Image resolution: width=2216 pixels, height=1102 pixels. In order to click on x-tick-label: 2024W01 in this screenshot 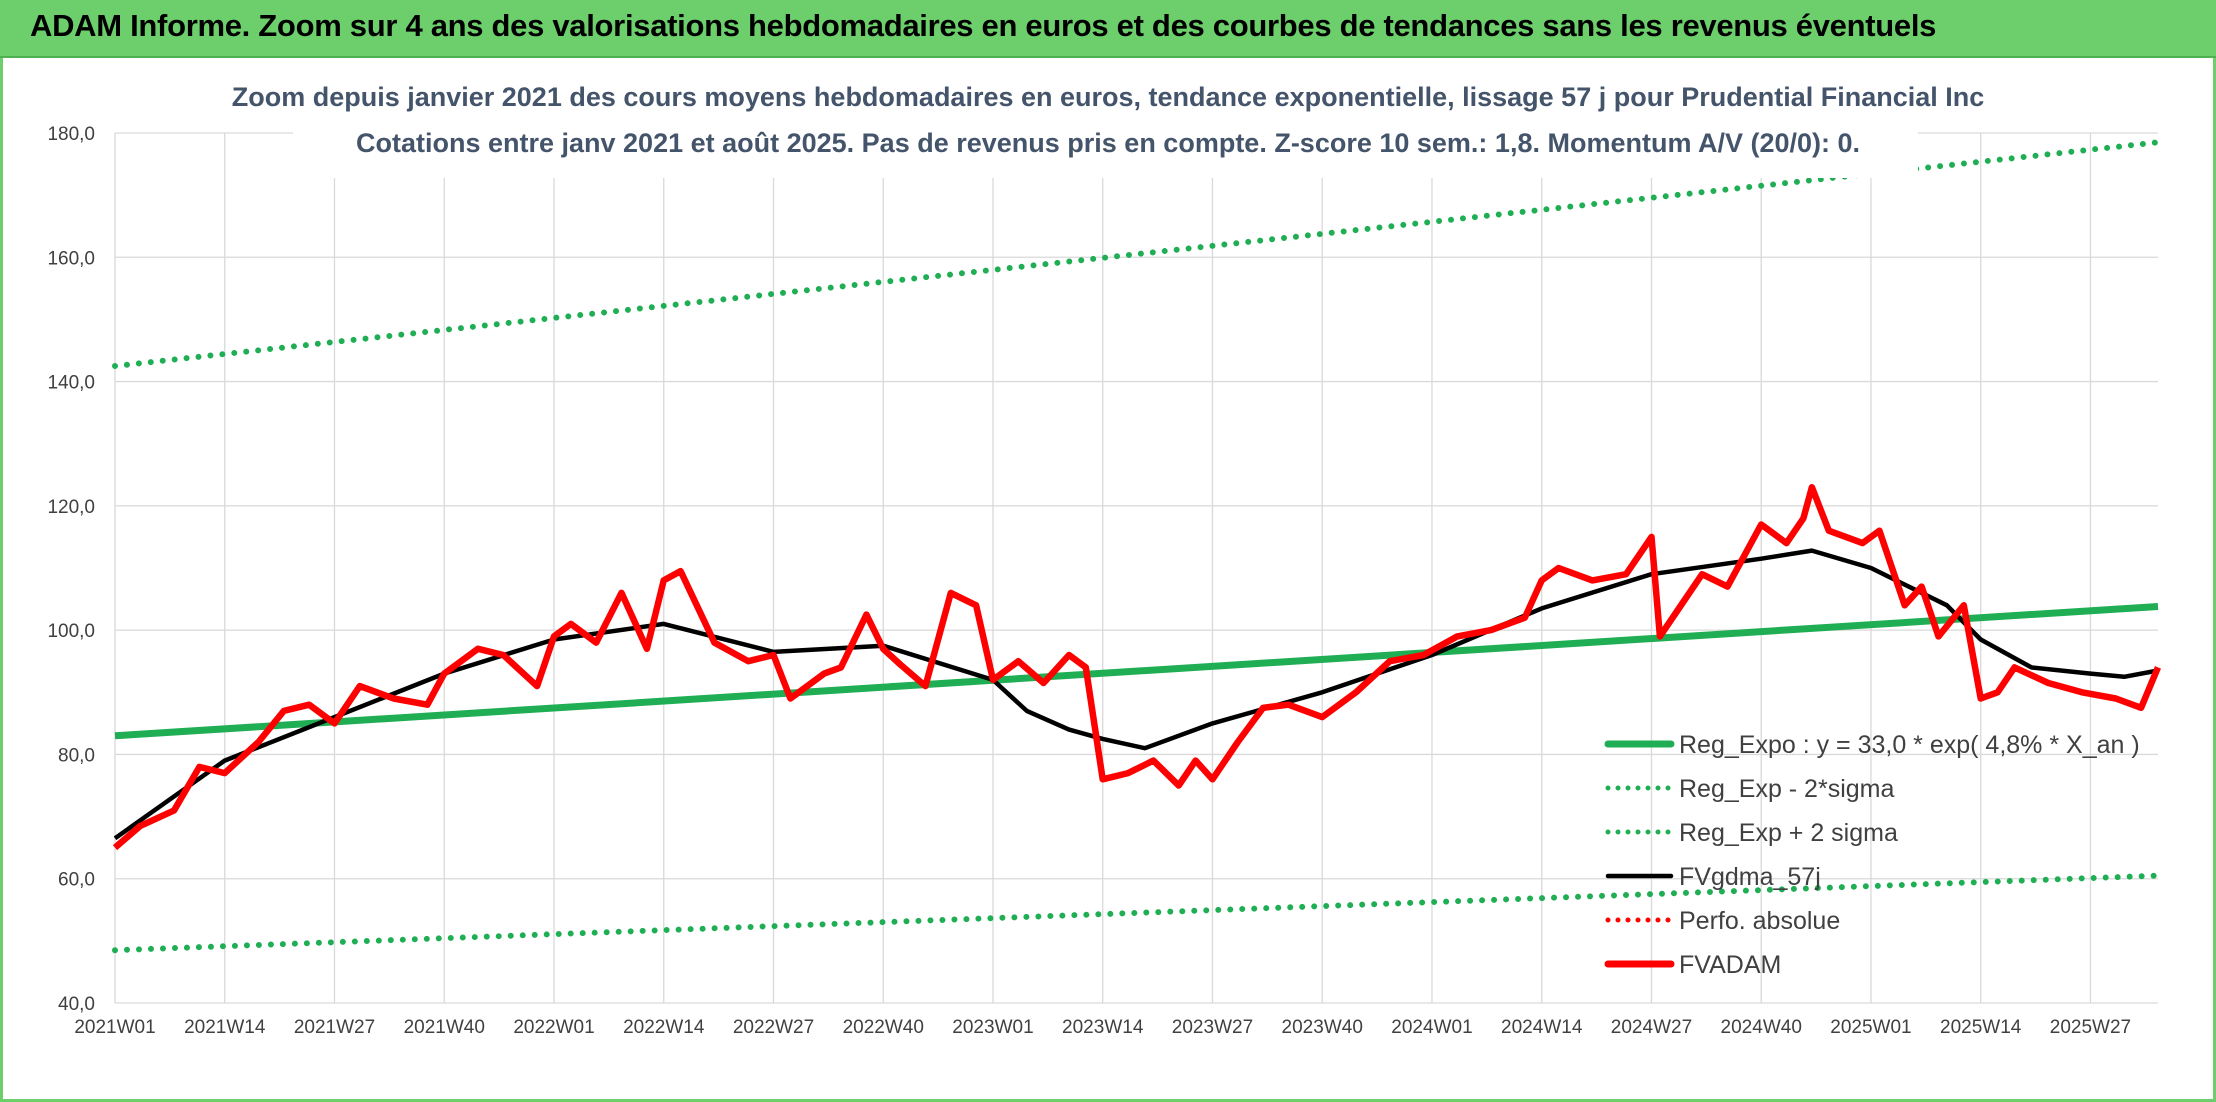, I will do `click(1431, 1027)`.